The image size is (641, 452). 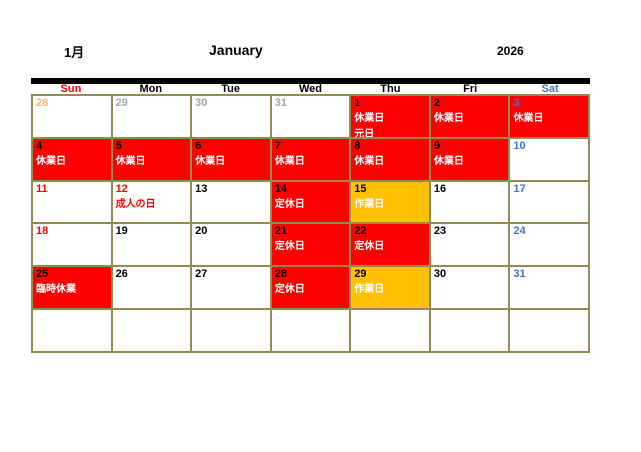 What do you see at coordinates (310, 159) in the screenshot?
I see `calendar-cell-day-7: 7 休業日` at bounding box center [310, 159].